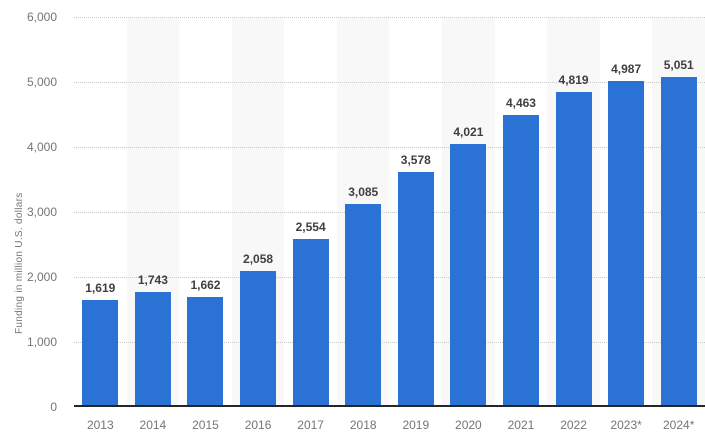 The height and width of the screenshot is (442, 705). Describe the element at coordinates (468, 274) in the screenshot. I see `bar-2020` at that location.